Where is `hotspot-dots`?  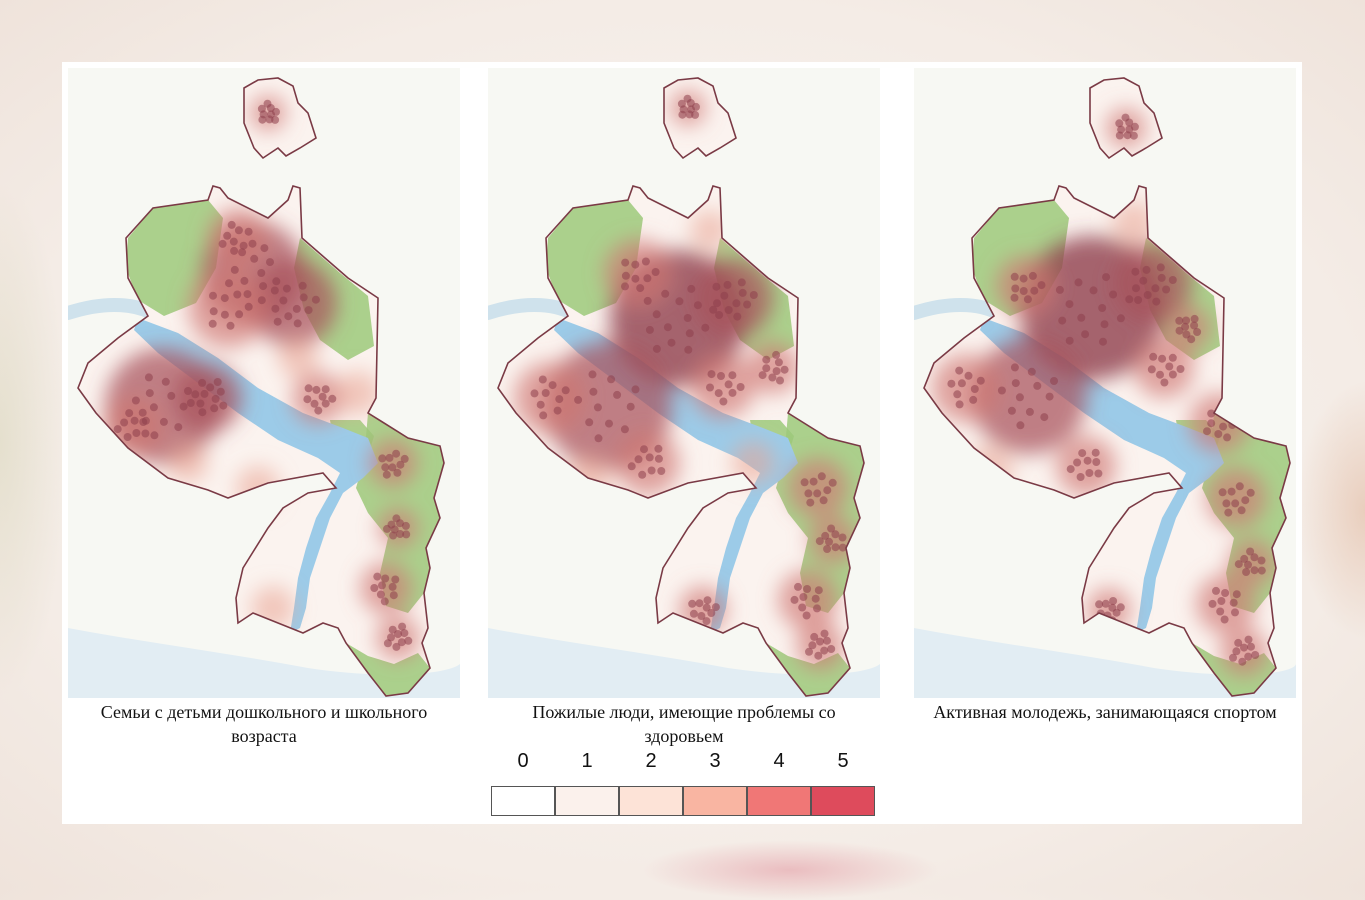
hotspot-dots is located at coordinates (1106, 389).